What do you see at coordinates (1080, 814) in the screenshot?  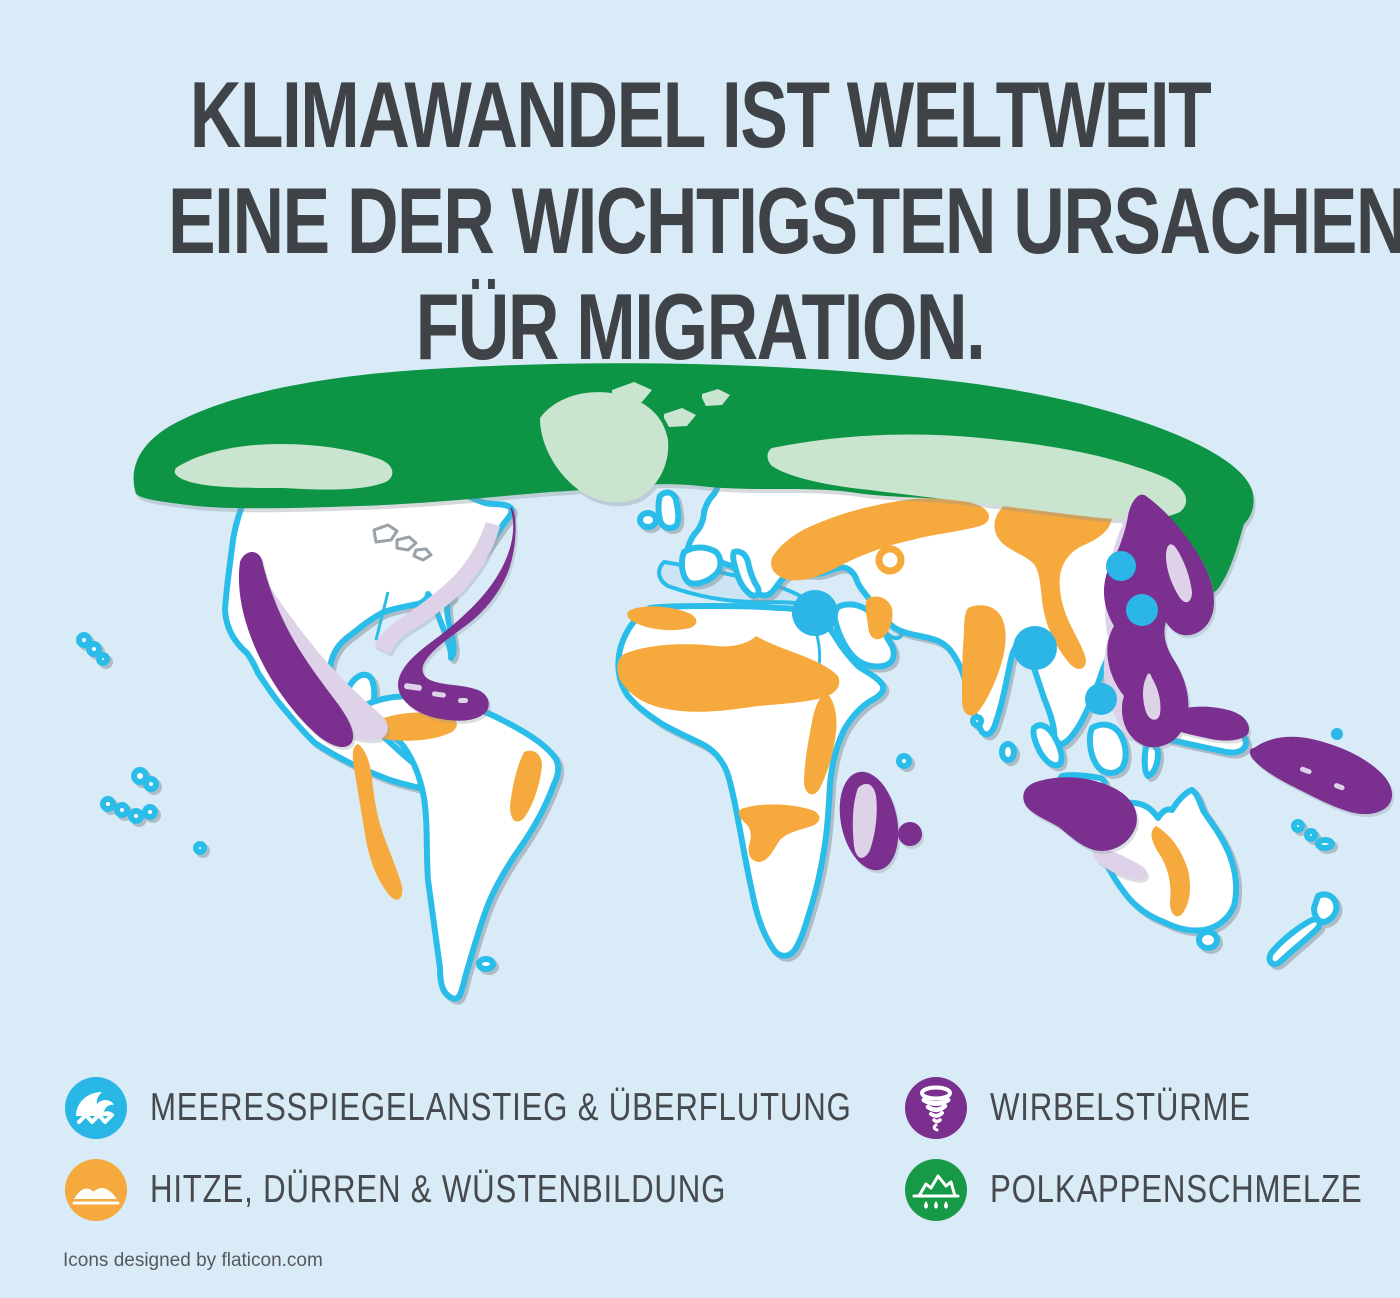 I see `storm-australia-nw` at bounding box center [1080, 814].